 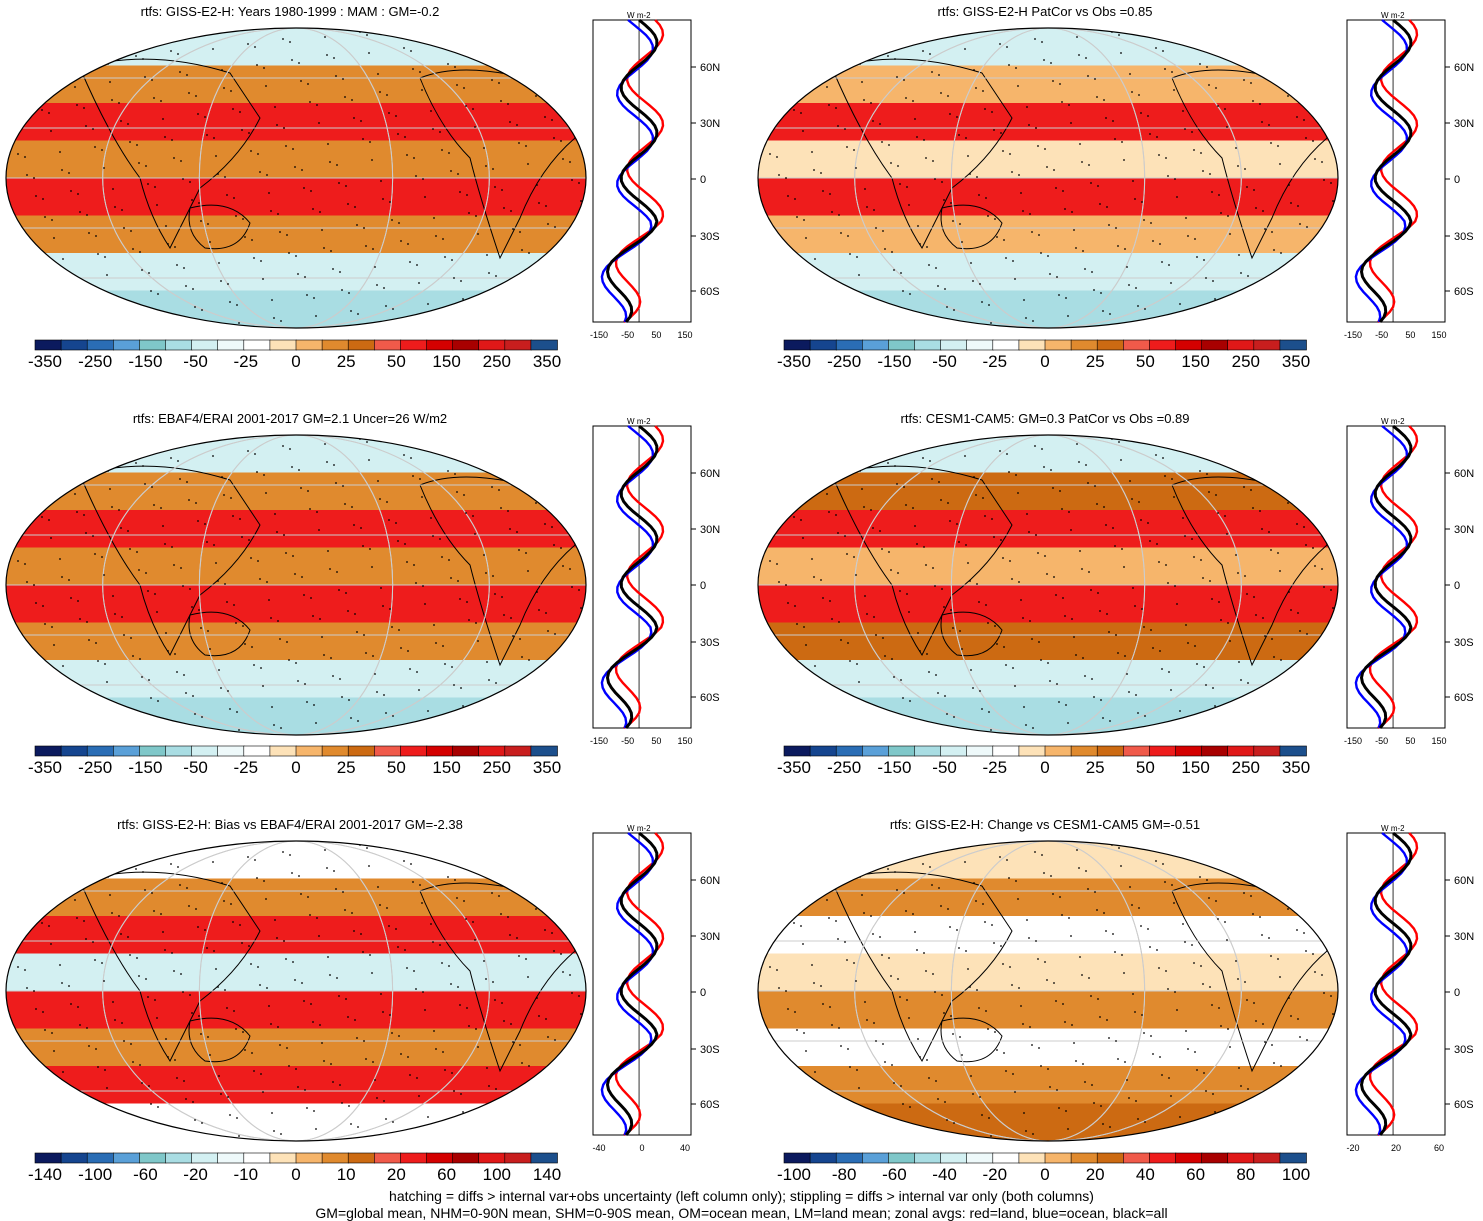 I want to click on zonal-x-tick: -40, so click(x=598, y=1148).